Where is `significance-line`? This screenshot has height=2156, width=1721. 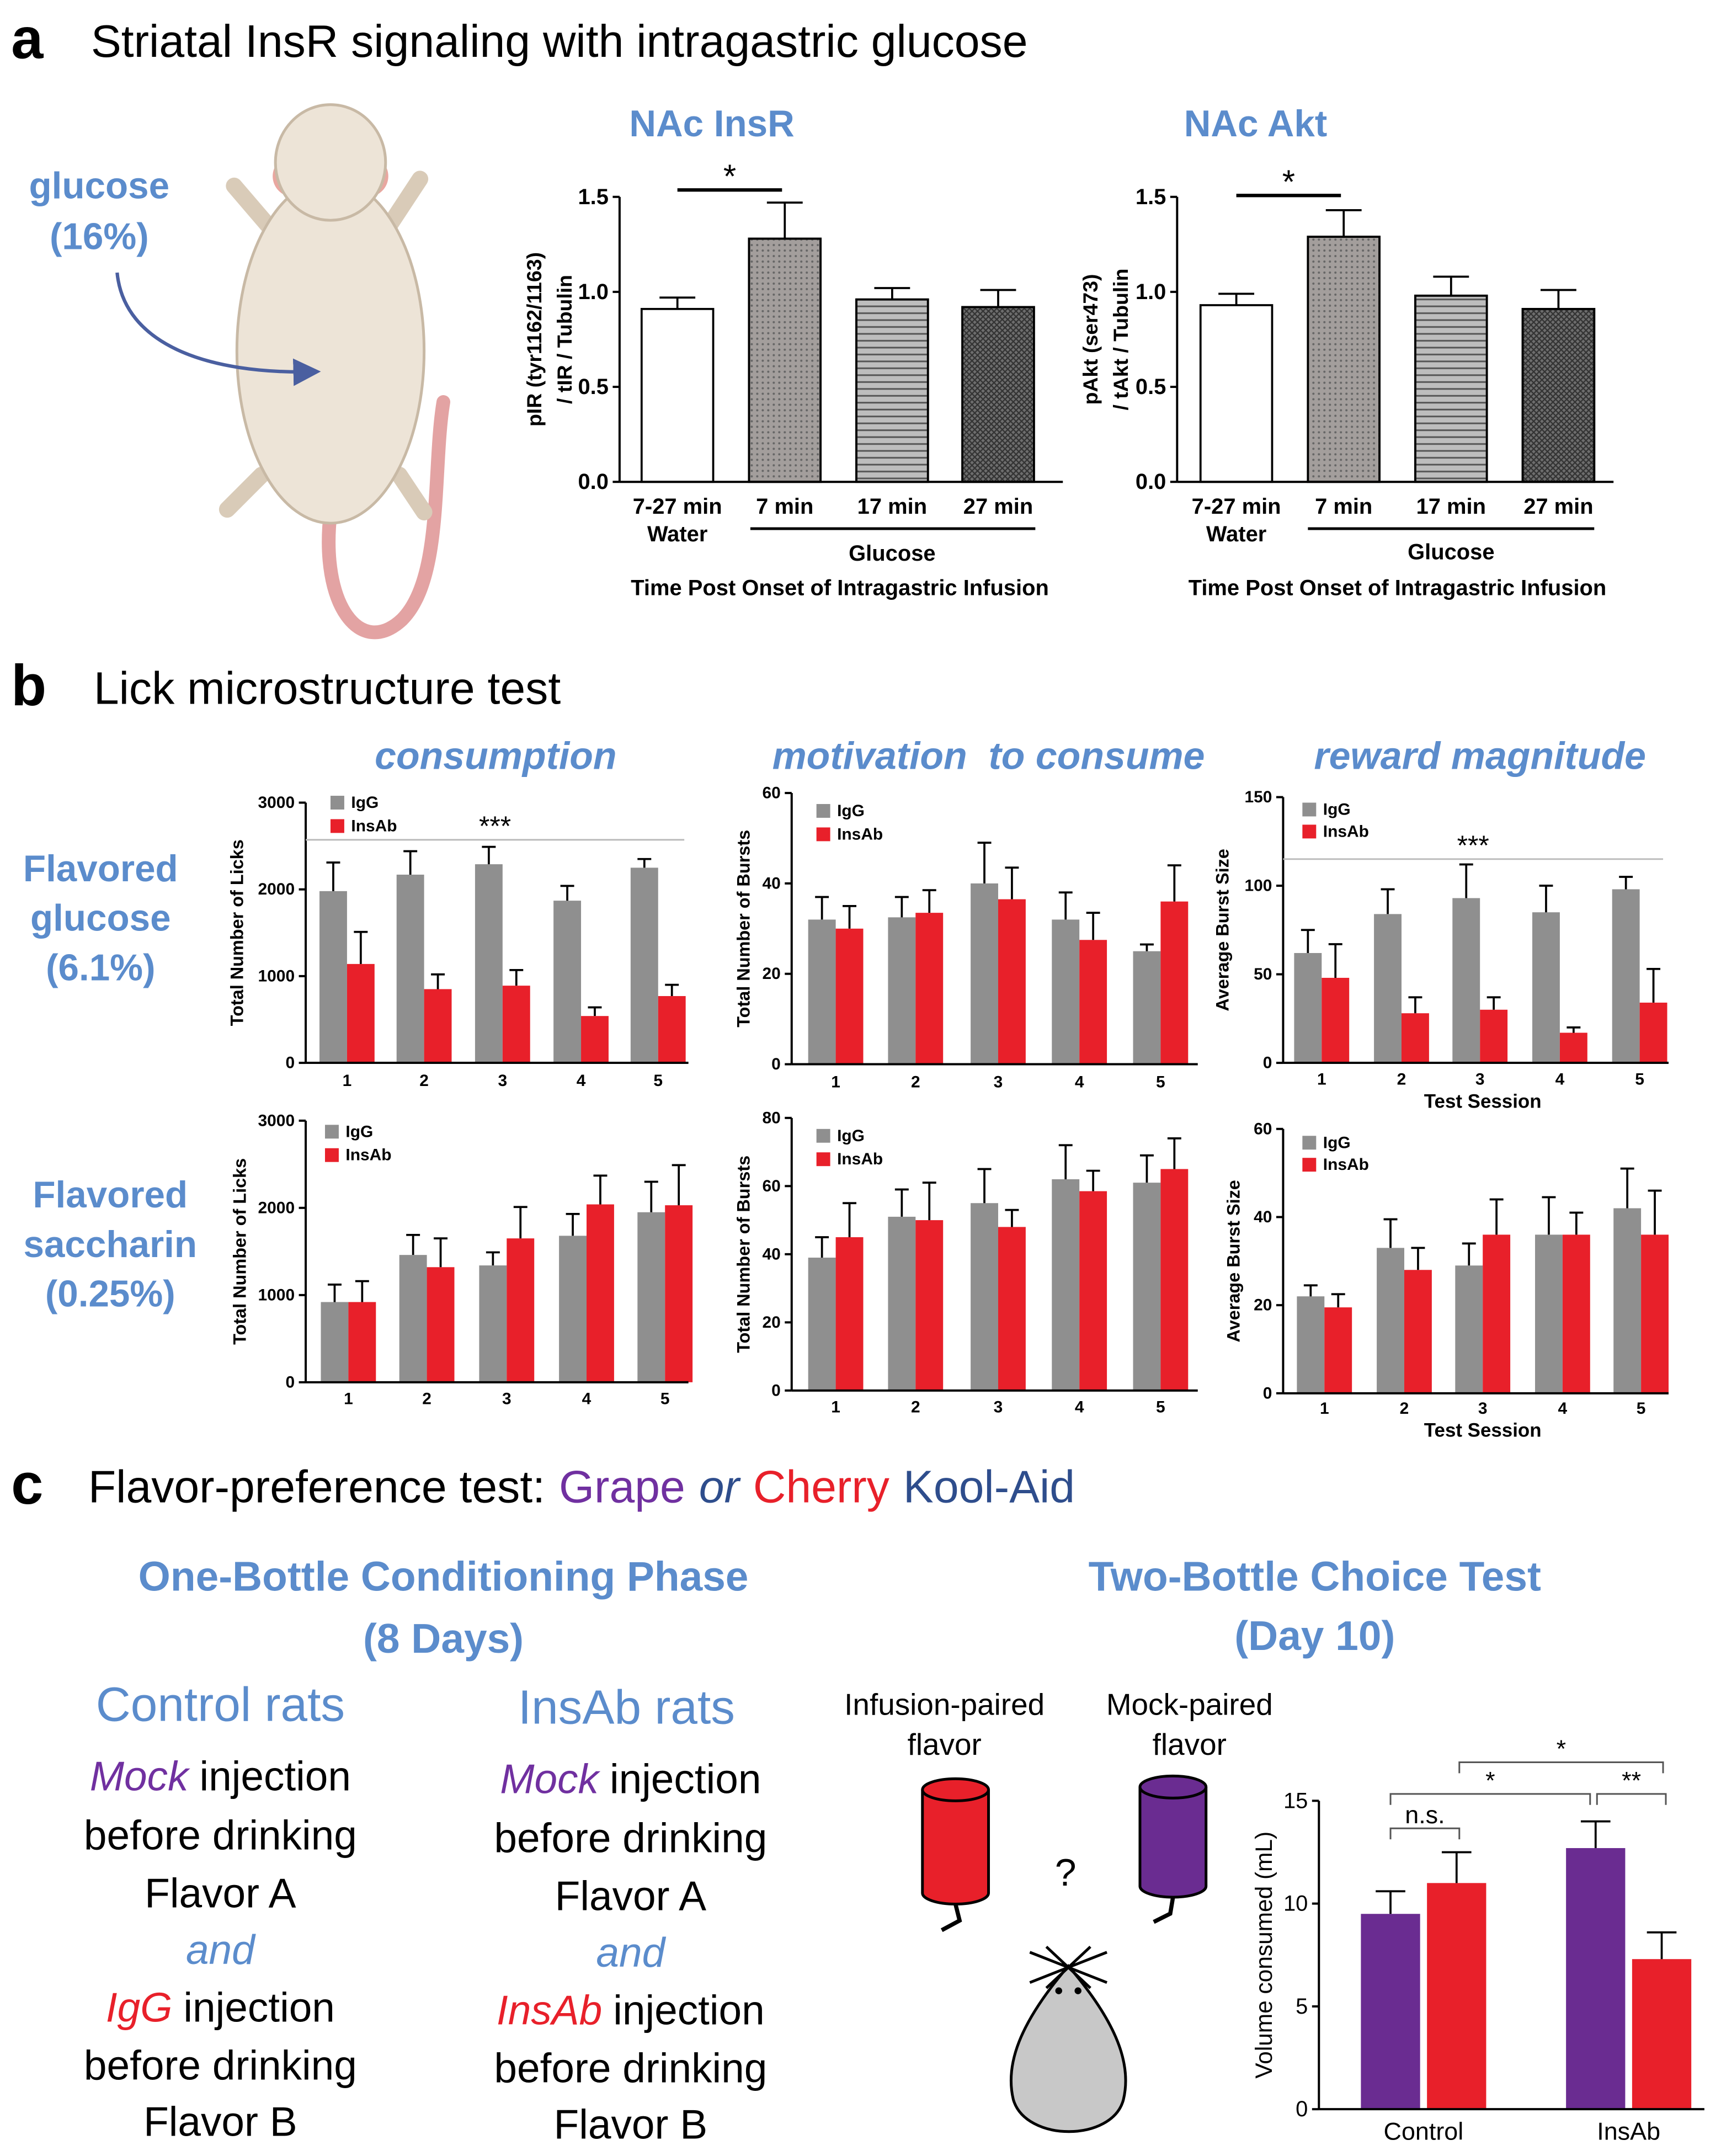 significance-line is located at coordinates (1631, 1799).